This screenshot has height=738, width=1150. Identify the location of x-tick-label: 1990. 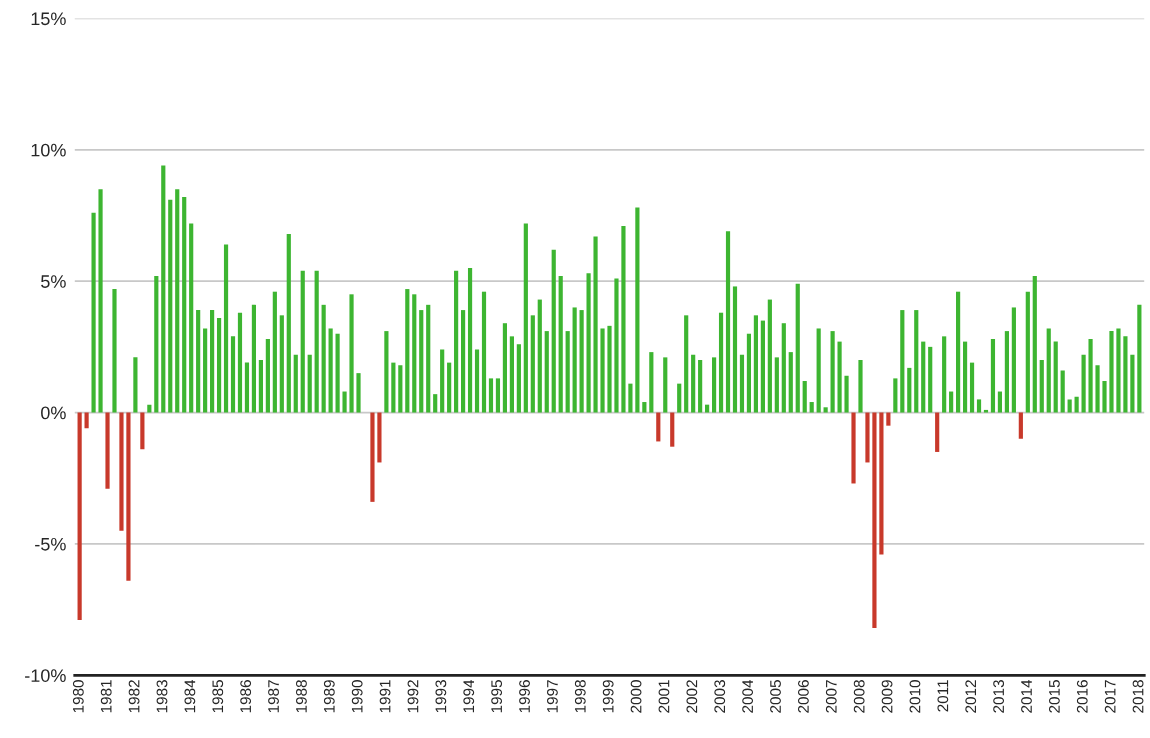
(357, 696).